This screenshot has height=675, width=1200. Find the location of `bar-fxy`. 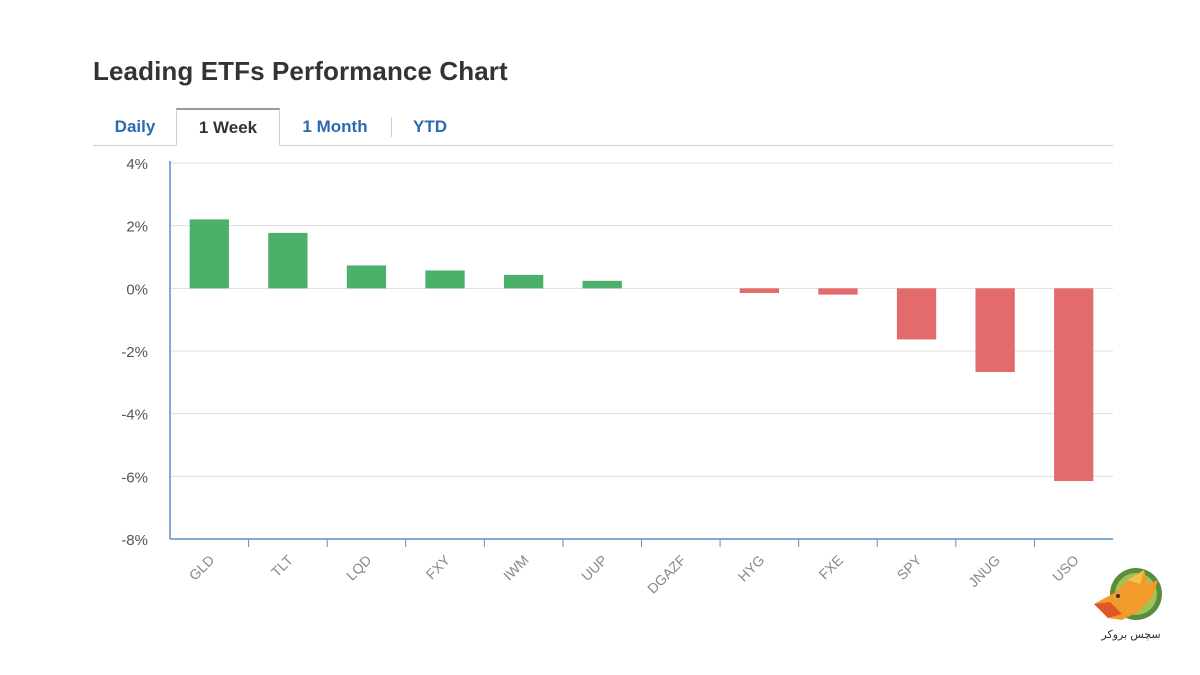

bar-fxy is located at coordinates (445, 279).